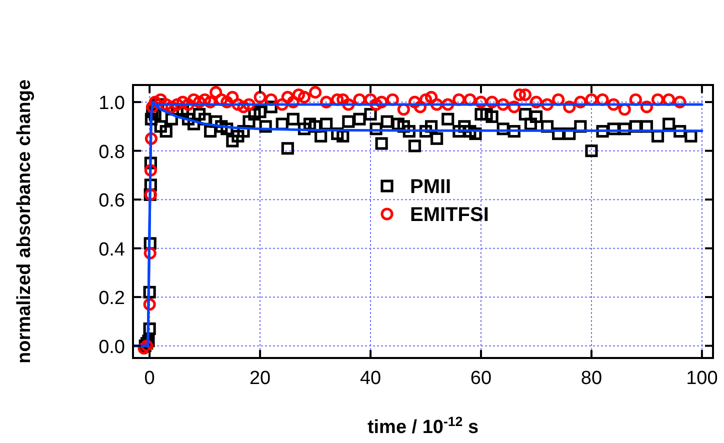 The width and height of the screenshot is (724, 443). Describe the element at coordinates (111, 299) in the screenshot. I see `y-tick-label: 0.2` at that location.